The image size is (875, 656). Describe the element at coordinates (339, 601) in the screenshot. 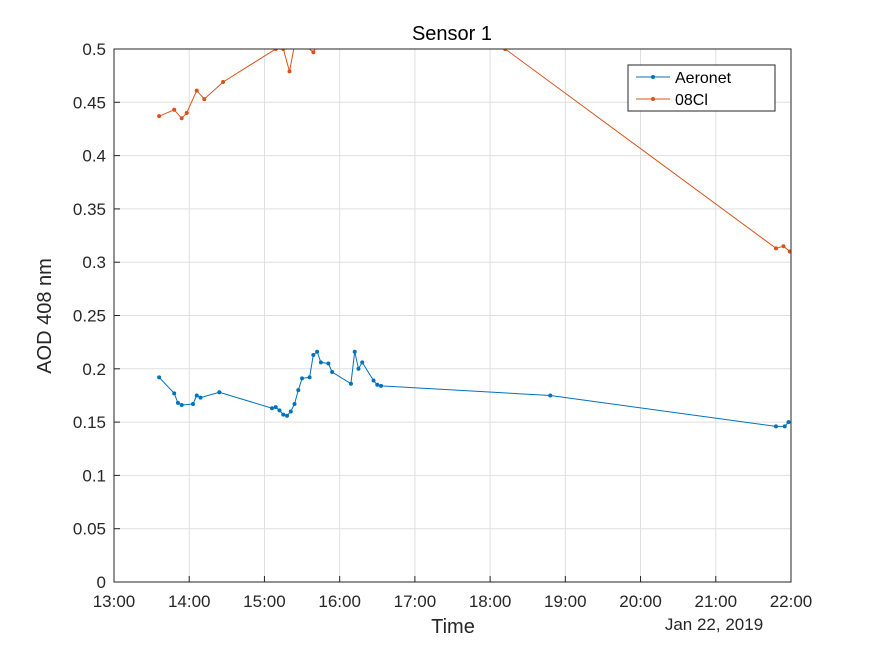

I see `x-tick-label: 16:00` at that location.